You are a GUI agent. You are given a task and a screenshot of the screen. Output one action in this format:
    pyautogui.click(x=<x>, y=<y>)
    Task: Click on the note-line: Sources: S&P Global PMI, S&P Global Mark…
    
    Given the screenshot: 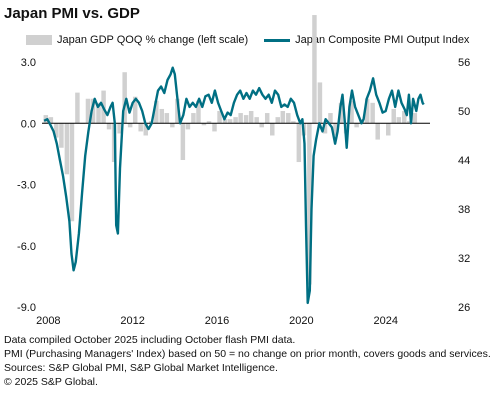 What is the action you would take?
    pyautogui.click(x=141, y=368)
    